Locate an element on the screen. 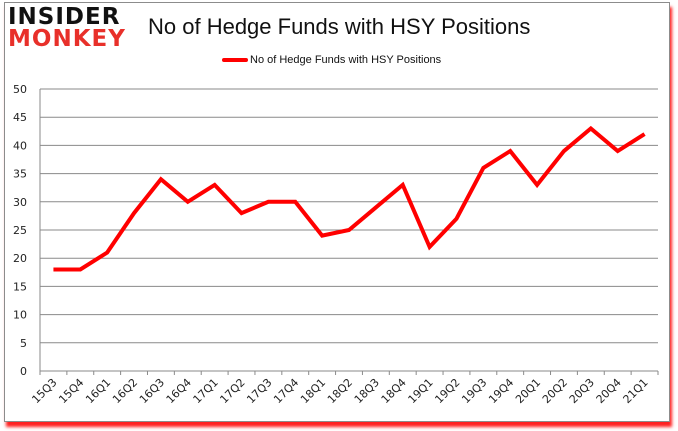 This screenshot has height=431, width=678. insider-monkey-logo: INSIDER MONKEY is located at coordinates (67, 28).